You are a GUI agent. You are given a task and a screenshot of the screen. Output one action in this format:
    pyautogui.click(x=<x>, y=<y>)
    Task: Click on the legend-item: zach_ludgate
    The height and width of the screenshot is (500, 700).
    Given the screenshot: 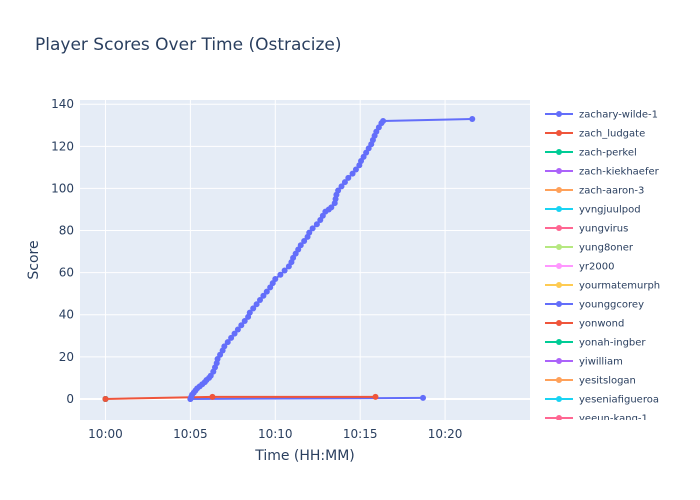 What is the action you would take?
    pyautogui.click(x=595, y=134)
    